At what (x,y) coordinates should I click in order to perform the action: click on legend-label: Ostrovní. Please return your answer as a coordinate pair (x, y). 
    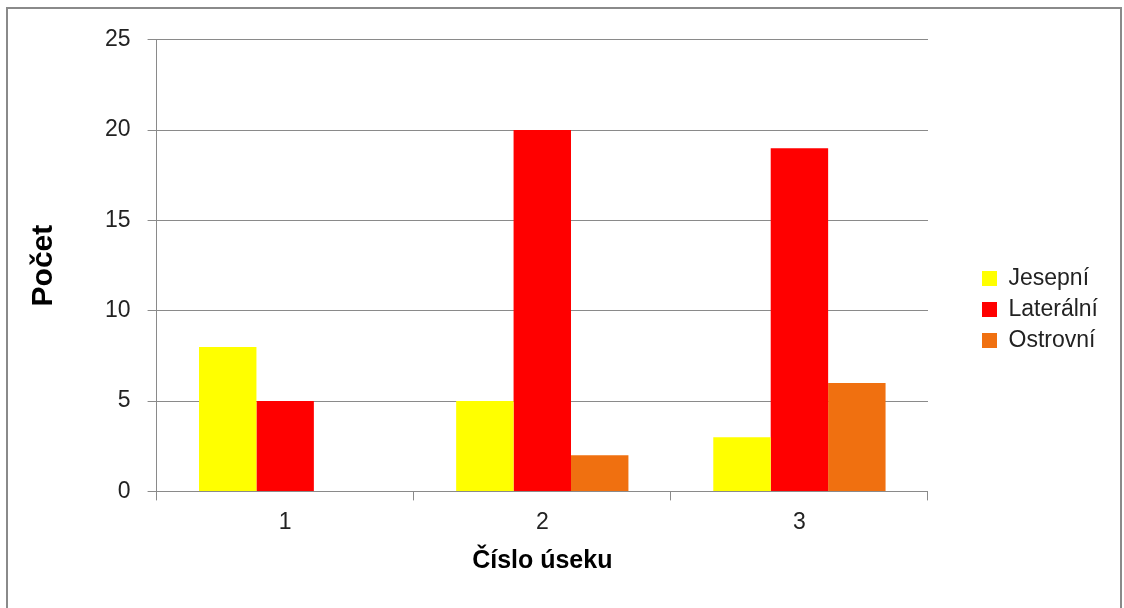
    Looking at the image, I should click on (1052, 338).